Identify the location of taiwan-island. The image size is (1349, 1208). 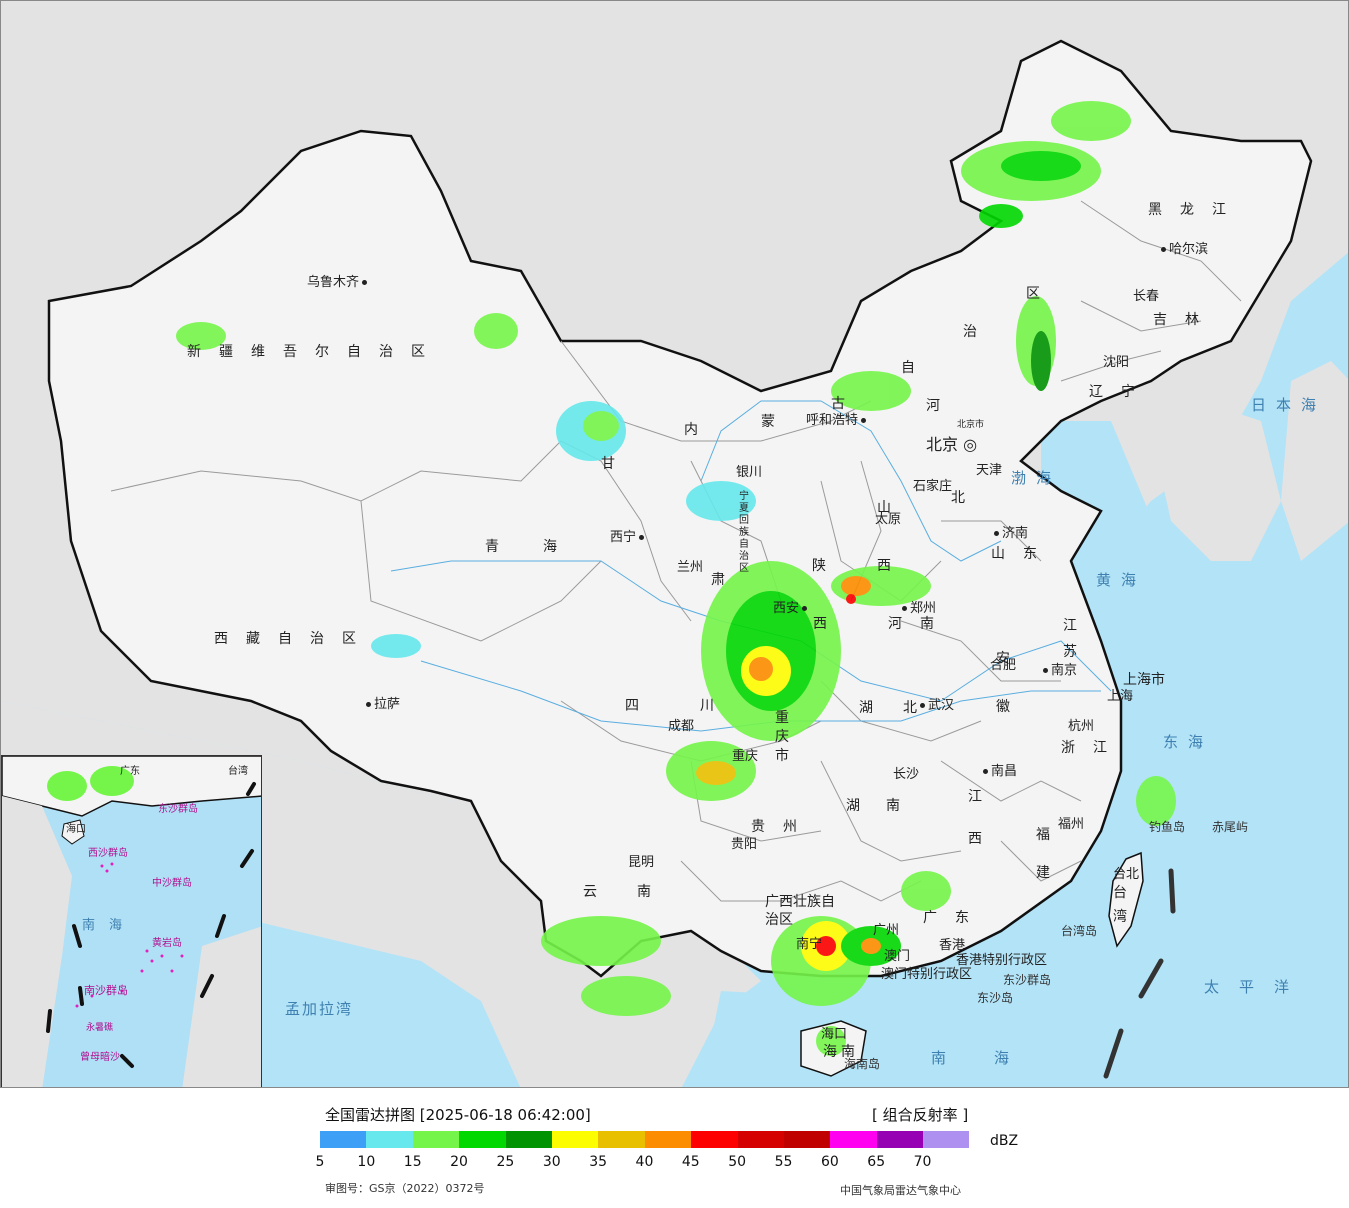
(1126, 899).